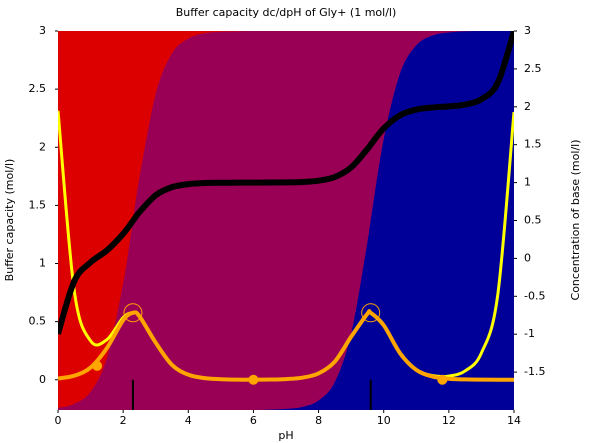 The width and height of the screenshot is (590, 443). Describe the element at coordinates (253, 420) in the screenshot. I see `x-tick-label: 6` at that location.